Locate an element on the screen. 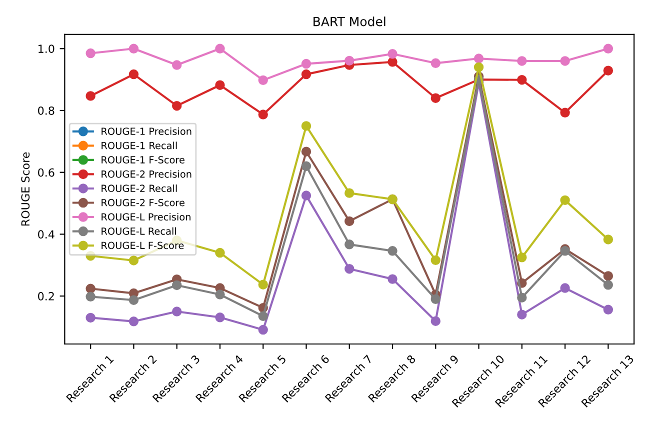  y-tick-label: 1.0 is located at coordinates (46, 49).